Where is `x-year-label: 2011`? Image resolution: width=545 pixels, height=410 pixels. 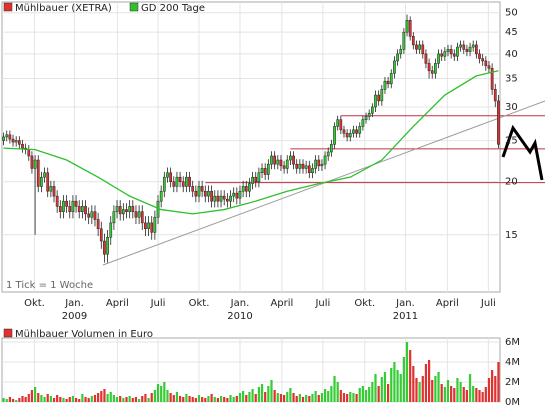 x-year-label: 2011 is located at coordinates (405, 316).